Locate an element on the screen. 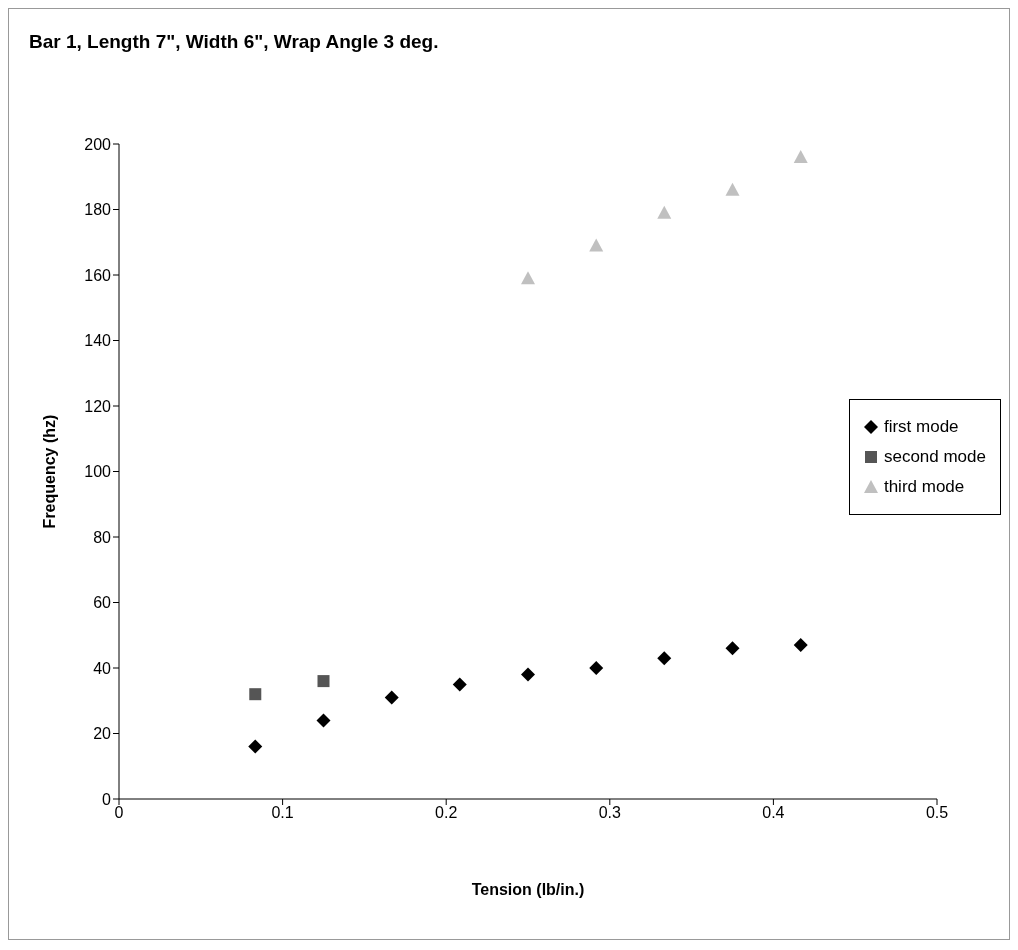  x-tick-label: 0.2 is located at coordinates (446, 813).